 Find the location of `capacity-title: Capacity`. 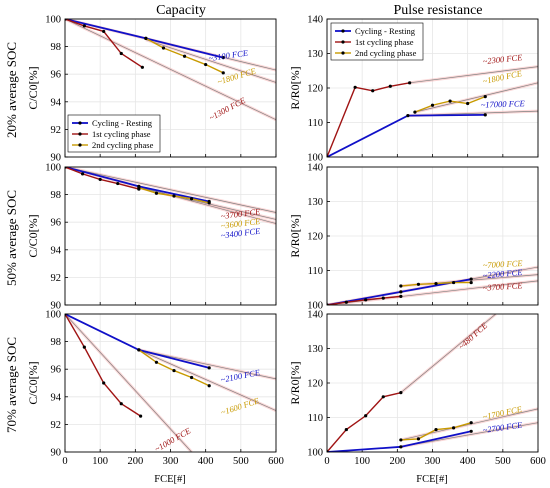

capacity-title: Capacity is located at coordinates (181, 10).